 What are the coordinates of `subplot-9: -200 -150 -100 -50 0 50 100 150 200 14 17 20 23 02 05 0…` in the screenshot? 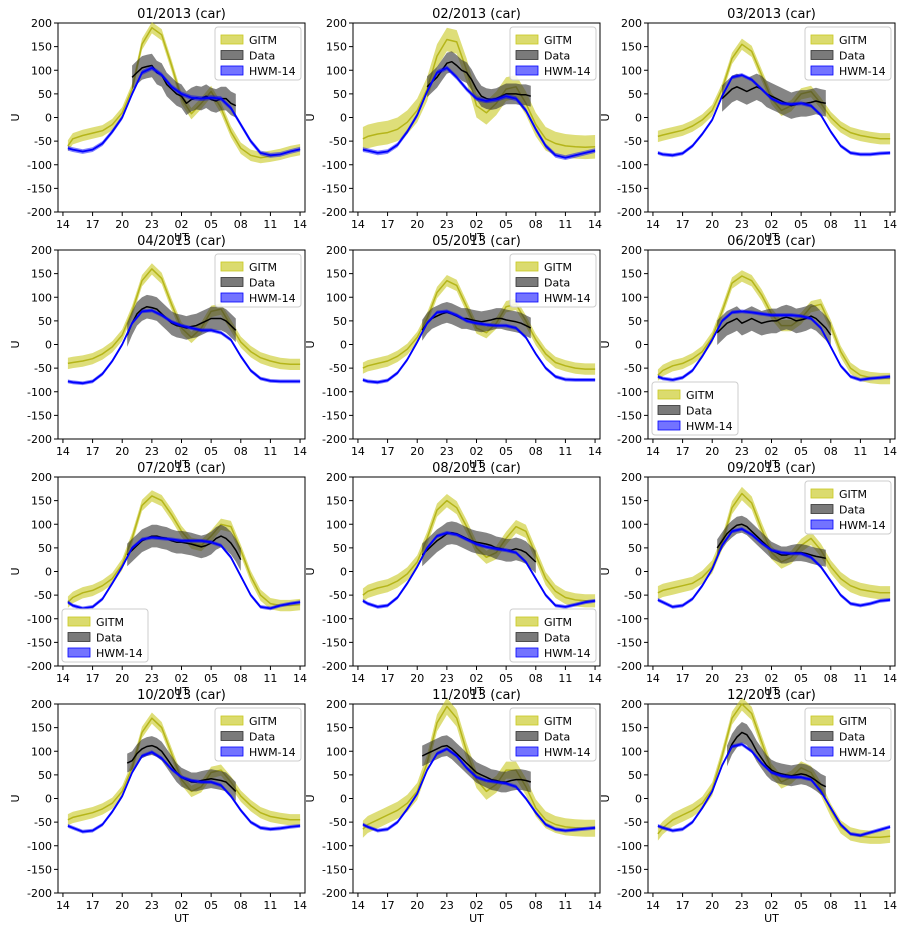 It's located at (748, 579).